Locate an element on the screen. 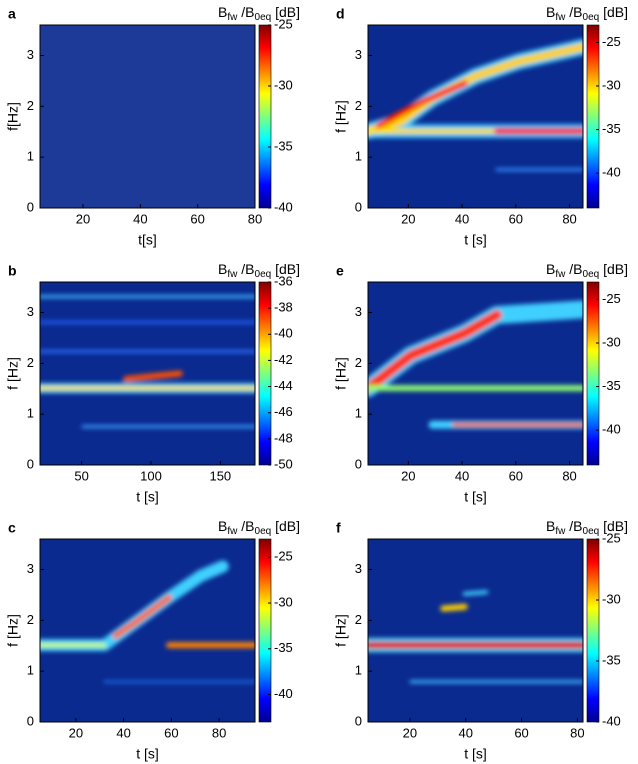 The width and height of the screenshot is (638, 764). colorbar-tick-label: -38 is located at coordinates (283, 307).